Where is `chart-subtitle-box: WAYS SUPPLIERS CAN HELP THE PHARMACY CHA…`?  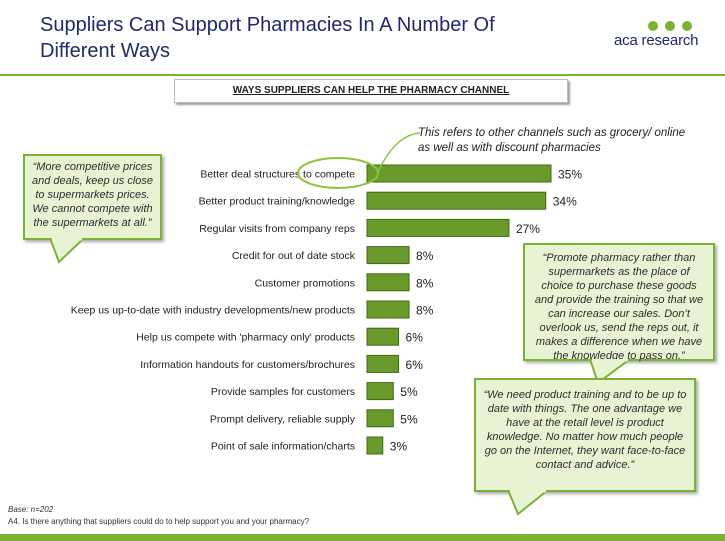
chart-subtitle-box: WAYS SUPPLIERS CAN HELP THE PHARMACY CHA… is located at coordinates (371, 91).